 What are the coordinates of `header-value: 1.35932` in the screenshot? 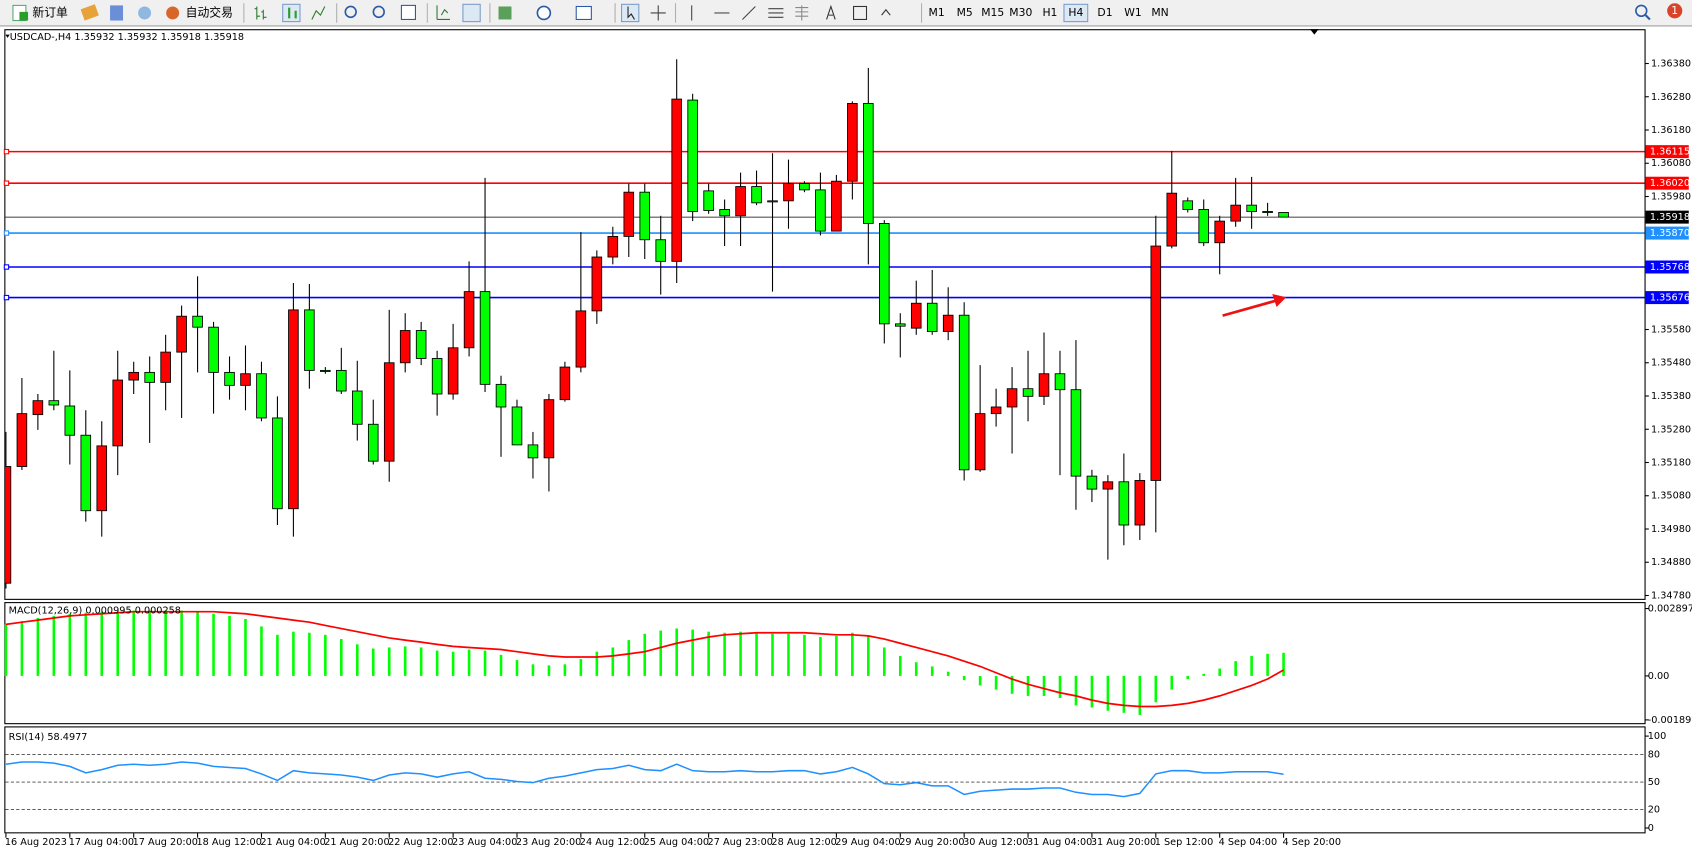 It's located at (138, 37).